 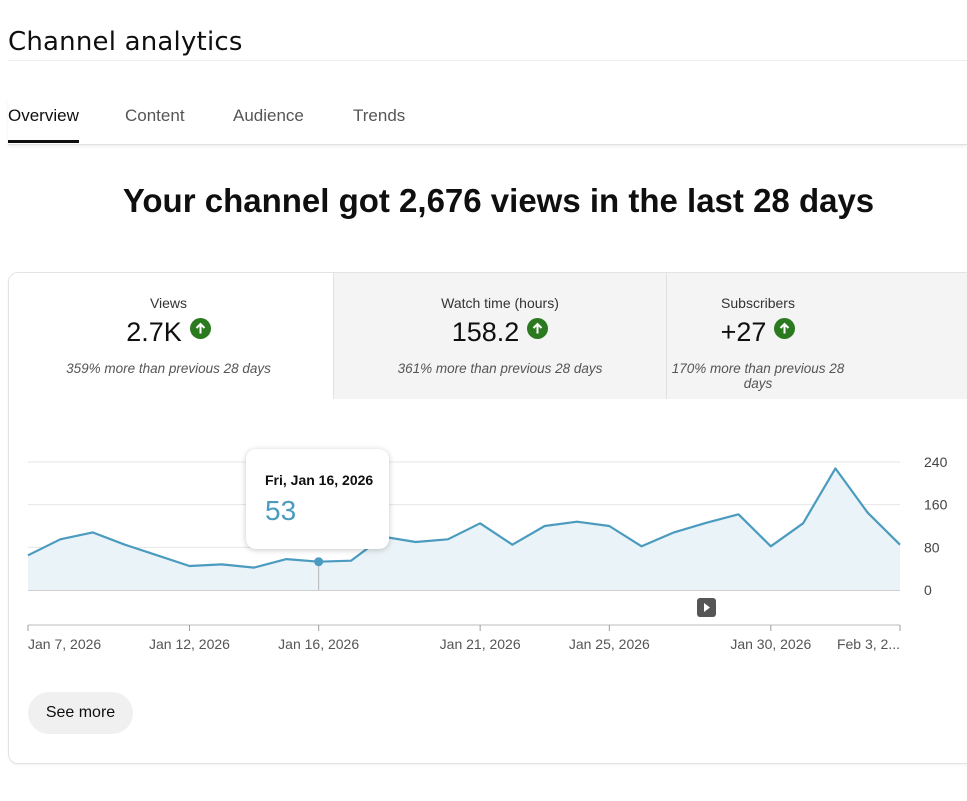 I want to click on x-tick-label: Jan 21, 2026, so click(x=480, y=644).